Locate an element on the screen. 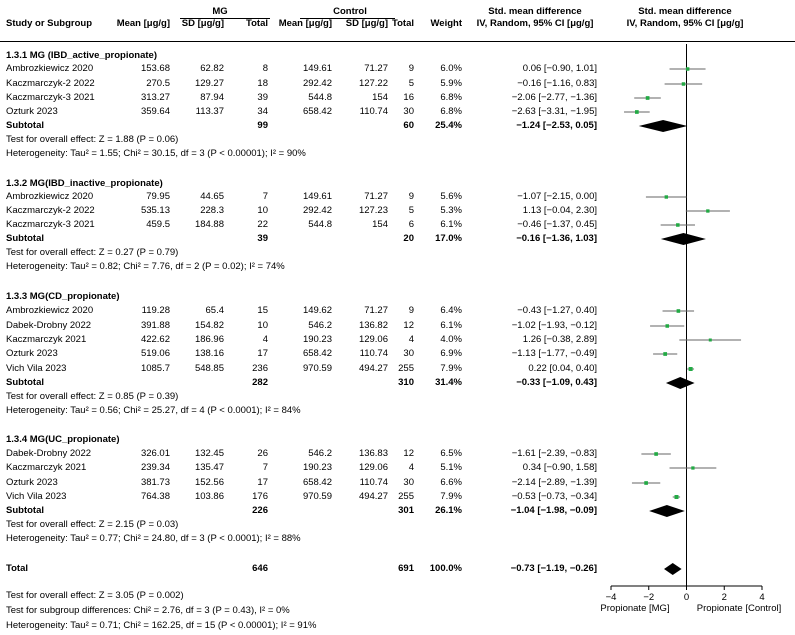 The height and width of the screenshot is (635, 795). mg-header-rule is located at coordinates (225, 18).